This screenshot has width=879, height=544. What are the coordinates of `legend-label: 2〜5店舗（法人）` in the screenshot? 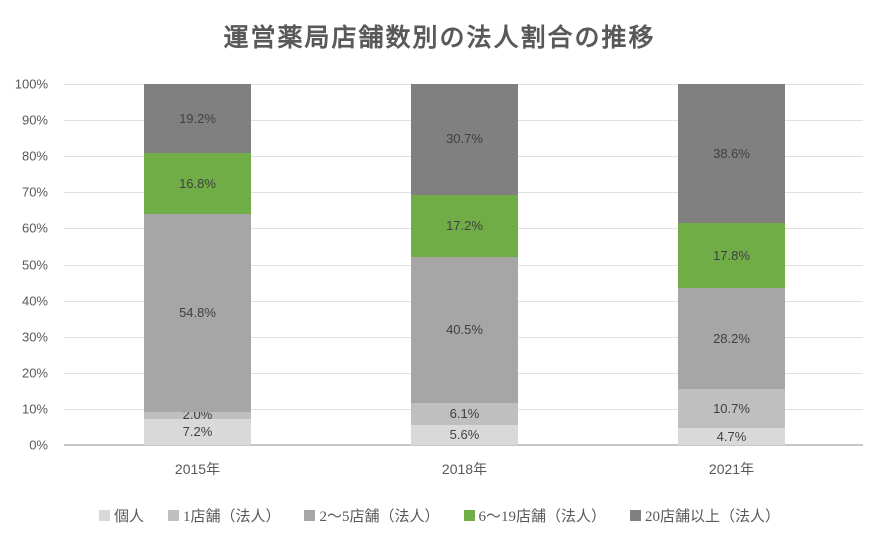 It's located at (379, 517).